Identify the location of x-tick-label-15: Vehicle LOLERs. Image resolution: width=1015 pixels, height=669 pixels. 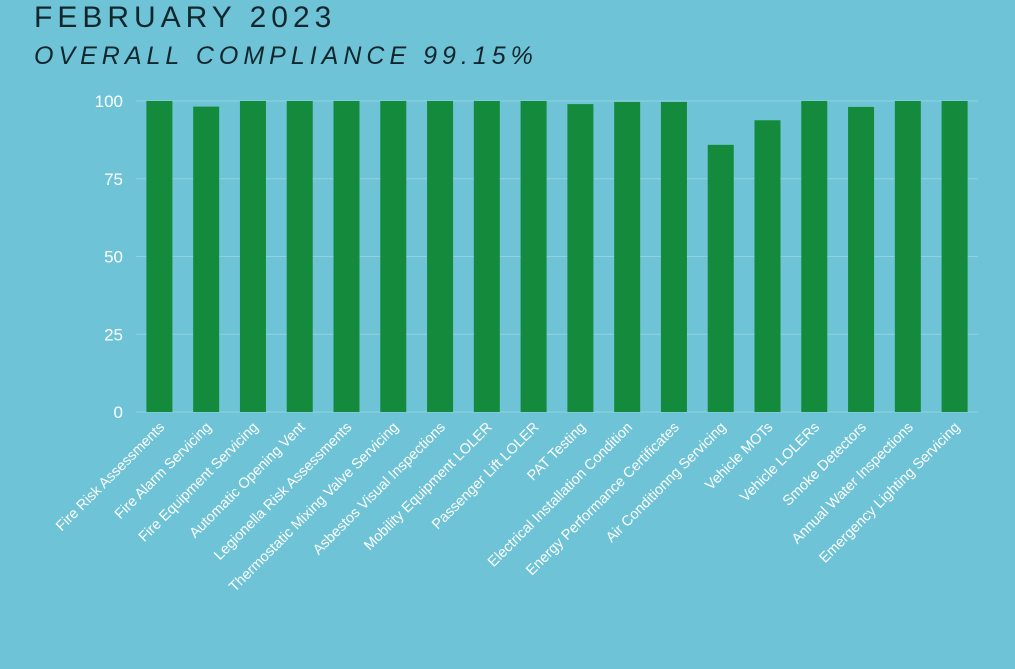
(780, 463).